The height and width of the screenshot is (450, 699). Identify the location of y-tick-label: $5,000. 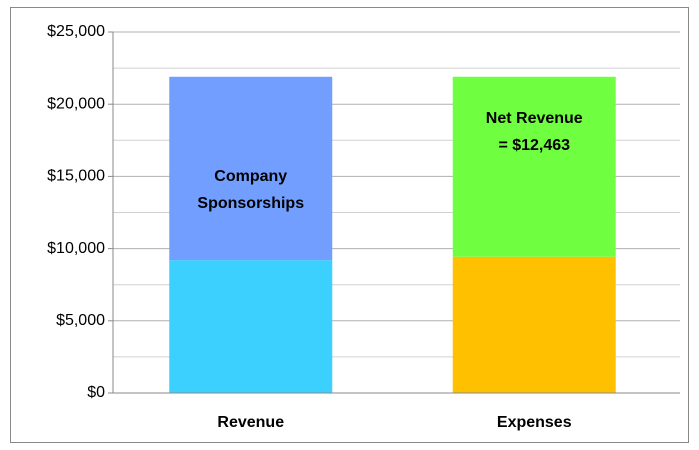
(80, 320).